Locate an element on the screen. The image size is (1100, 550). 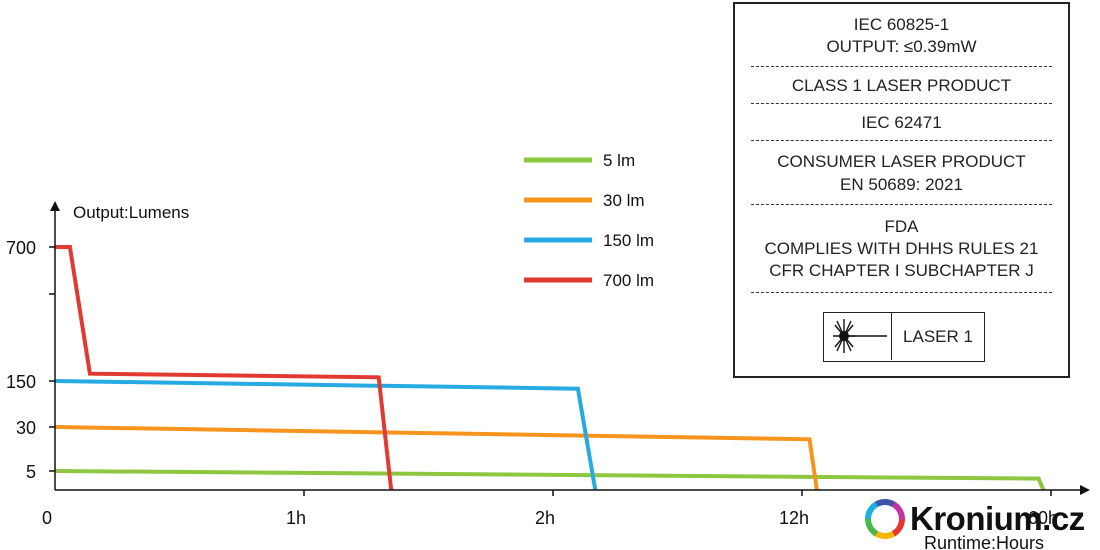
y-tick-label: 5 is located at coordinates (31, 472).